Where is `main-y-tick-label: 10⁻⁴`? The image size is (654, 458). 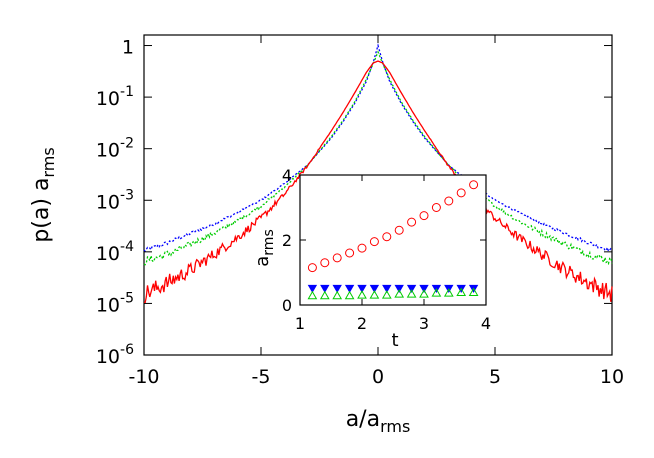
main-y-tick-label: 10⁻⁴ is located at coordinates (115, 252).